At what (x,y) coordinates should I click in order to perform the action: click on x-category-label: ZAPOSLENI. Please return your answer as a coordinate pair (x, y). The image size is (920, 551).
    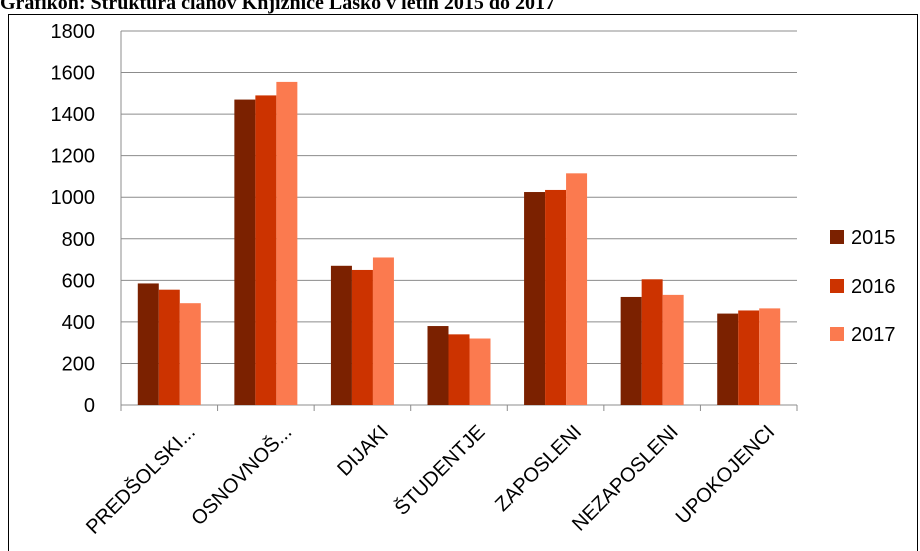
    Looking at the image, I should click on (538, 468).